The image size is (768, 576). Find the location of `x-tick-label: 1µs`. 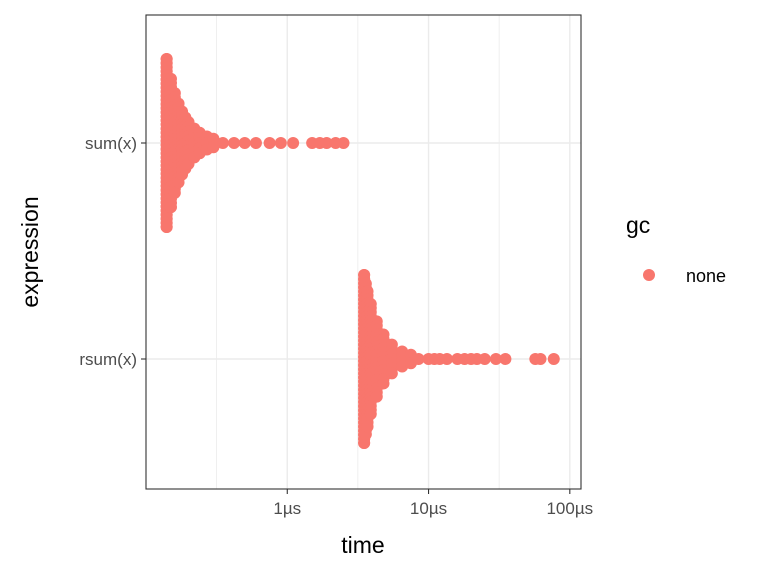

x-tick-label: 1µs is located at coordinates (287, 508).